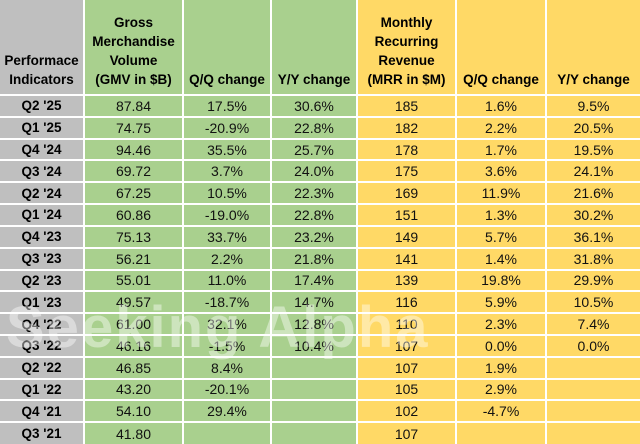 This screenshot has width=640, height=444. What do you see at coordinates (501, 172) in the screenshot?
I see `mrr-qq-value: 3.6%` at bounding box center [501, 172].